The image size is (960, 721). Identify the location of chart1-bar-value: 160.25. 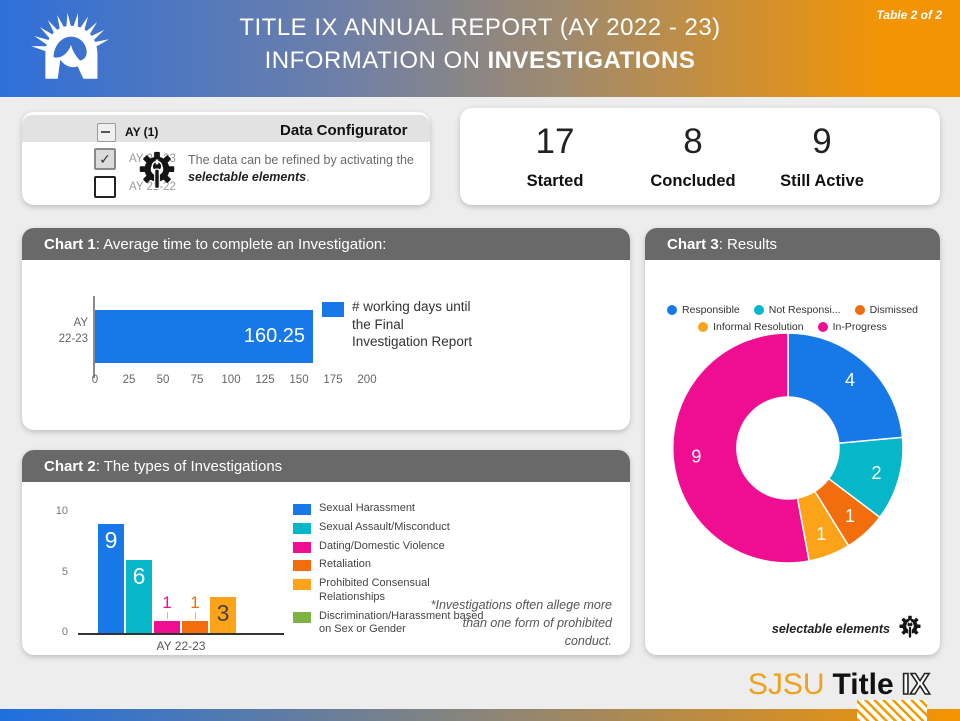
(274, 336).